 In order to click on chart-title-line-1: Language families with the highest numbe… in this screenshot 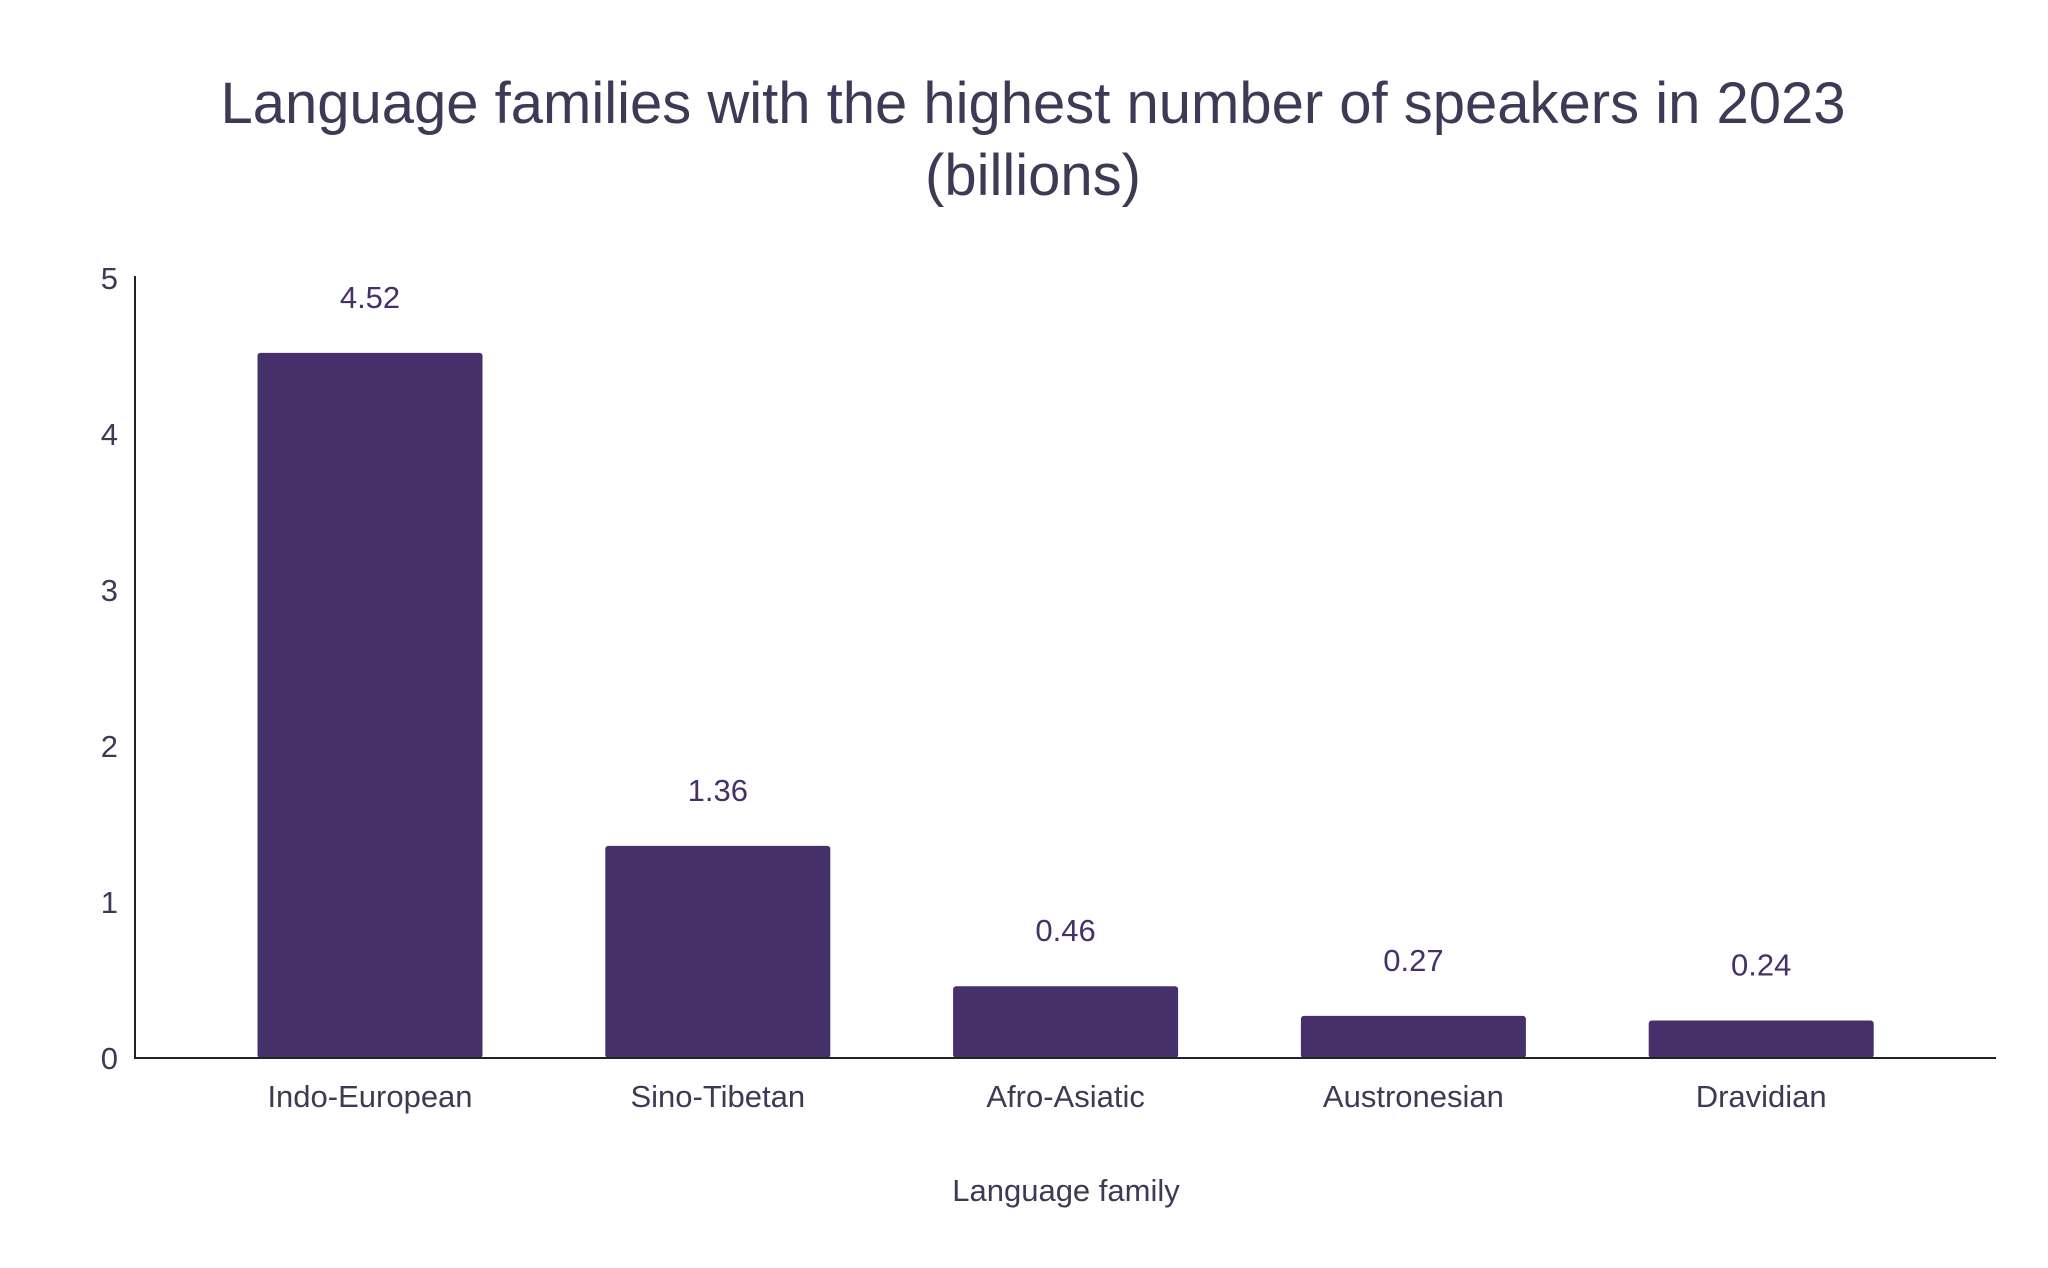, I will do `click(1032, 103)`.